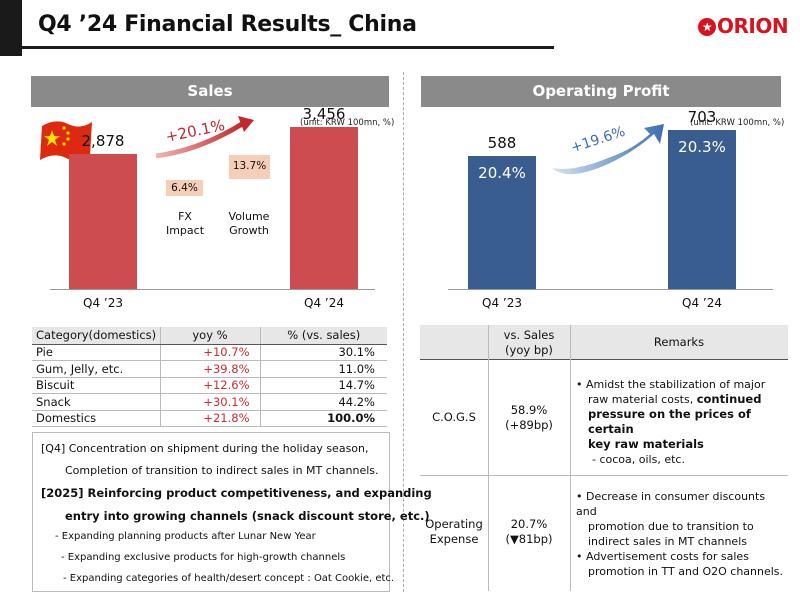 Image resolution: width=800 pixels, height=596 pixels. I want to click on op-growth-arrow, so click(608, 149).